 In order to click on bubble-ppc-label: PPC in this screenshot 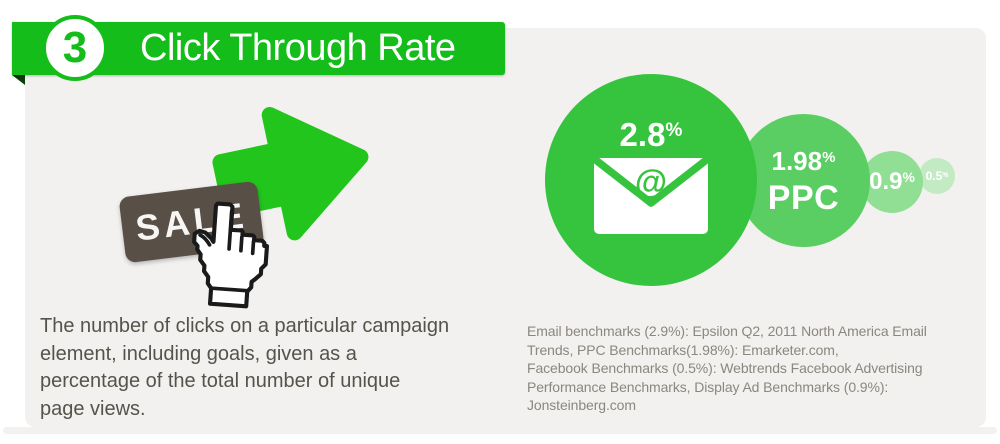, I will do `click(803, 198)`.